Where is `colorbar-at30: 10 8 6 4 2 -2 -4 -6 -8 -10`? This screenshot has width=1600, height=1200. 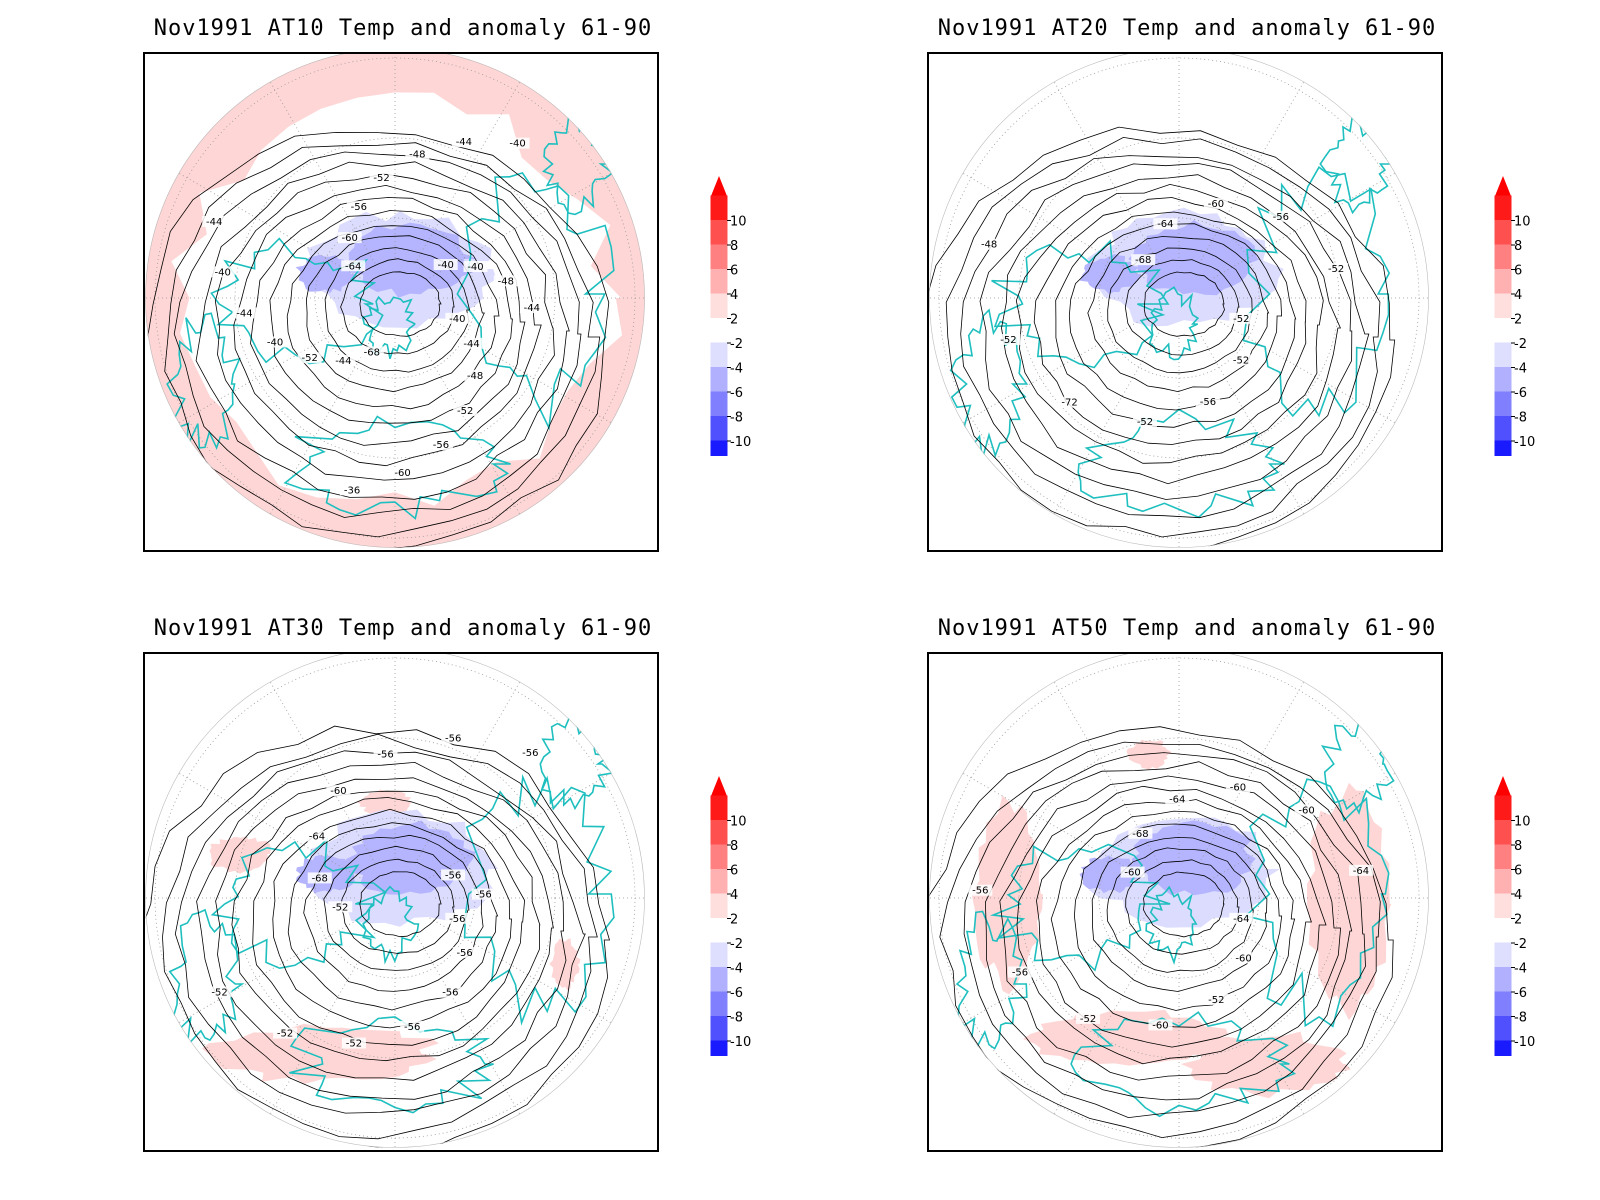
colorbar-at30: 10 8 6 4 2 -2 -4 -6 -8 -10 is located at coordinates (743, 931).